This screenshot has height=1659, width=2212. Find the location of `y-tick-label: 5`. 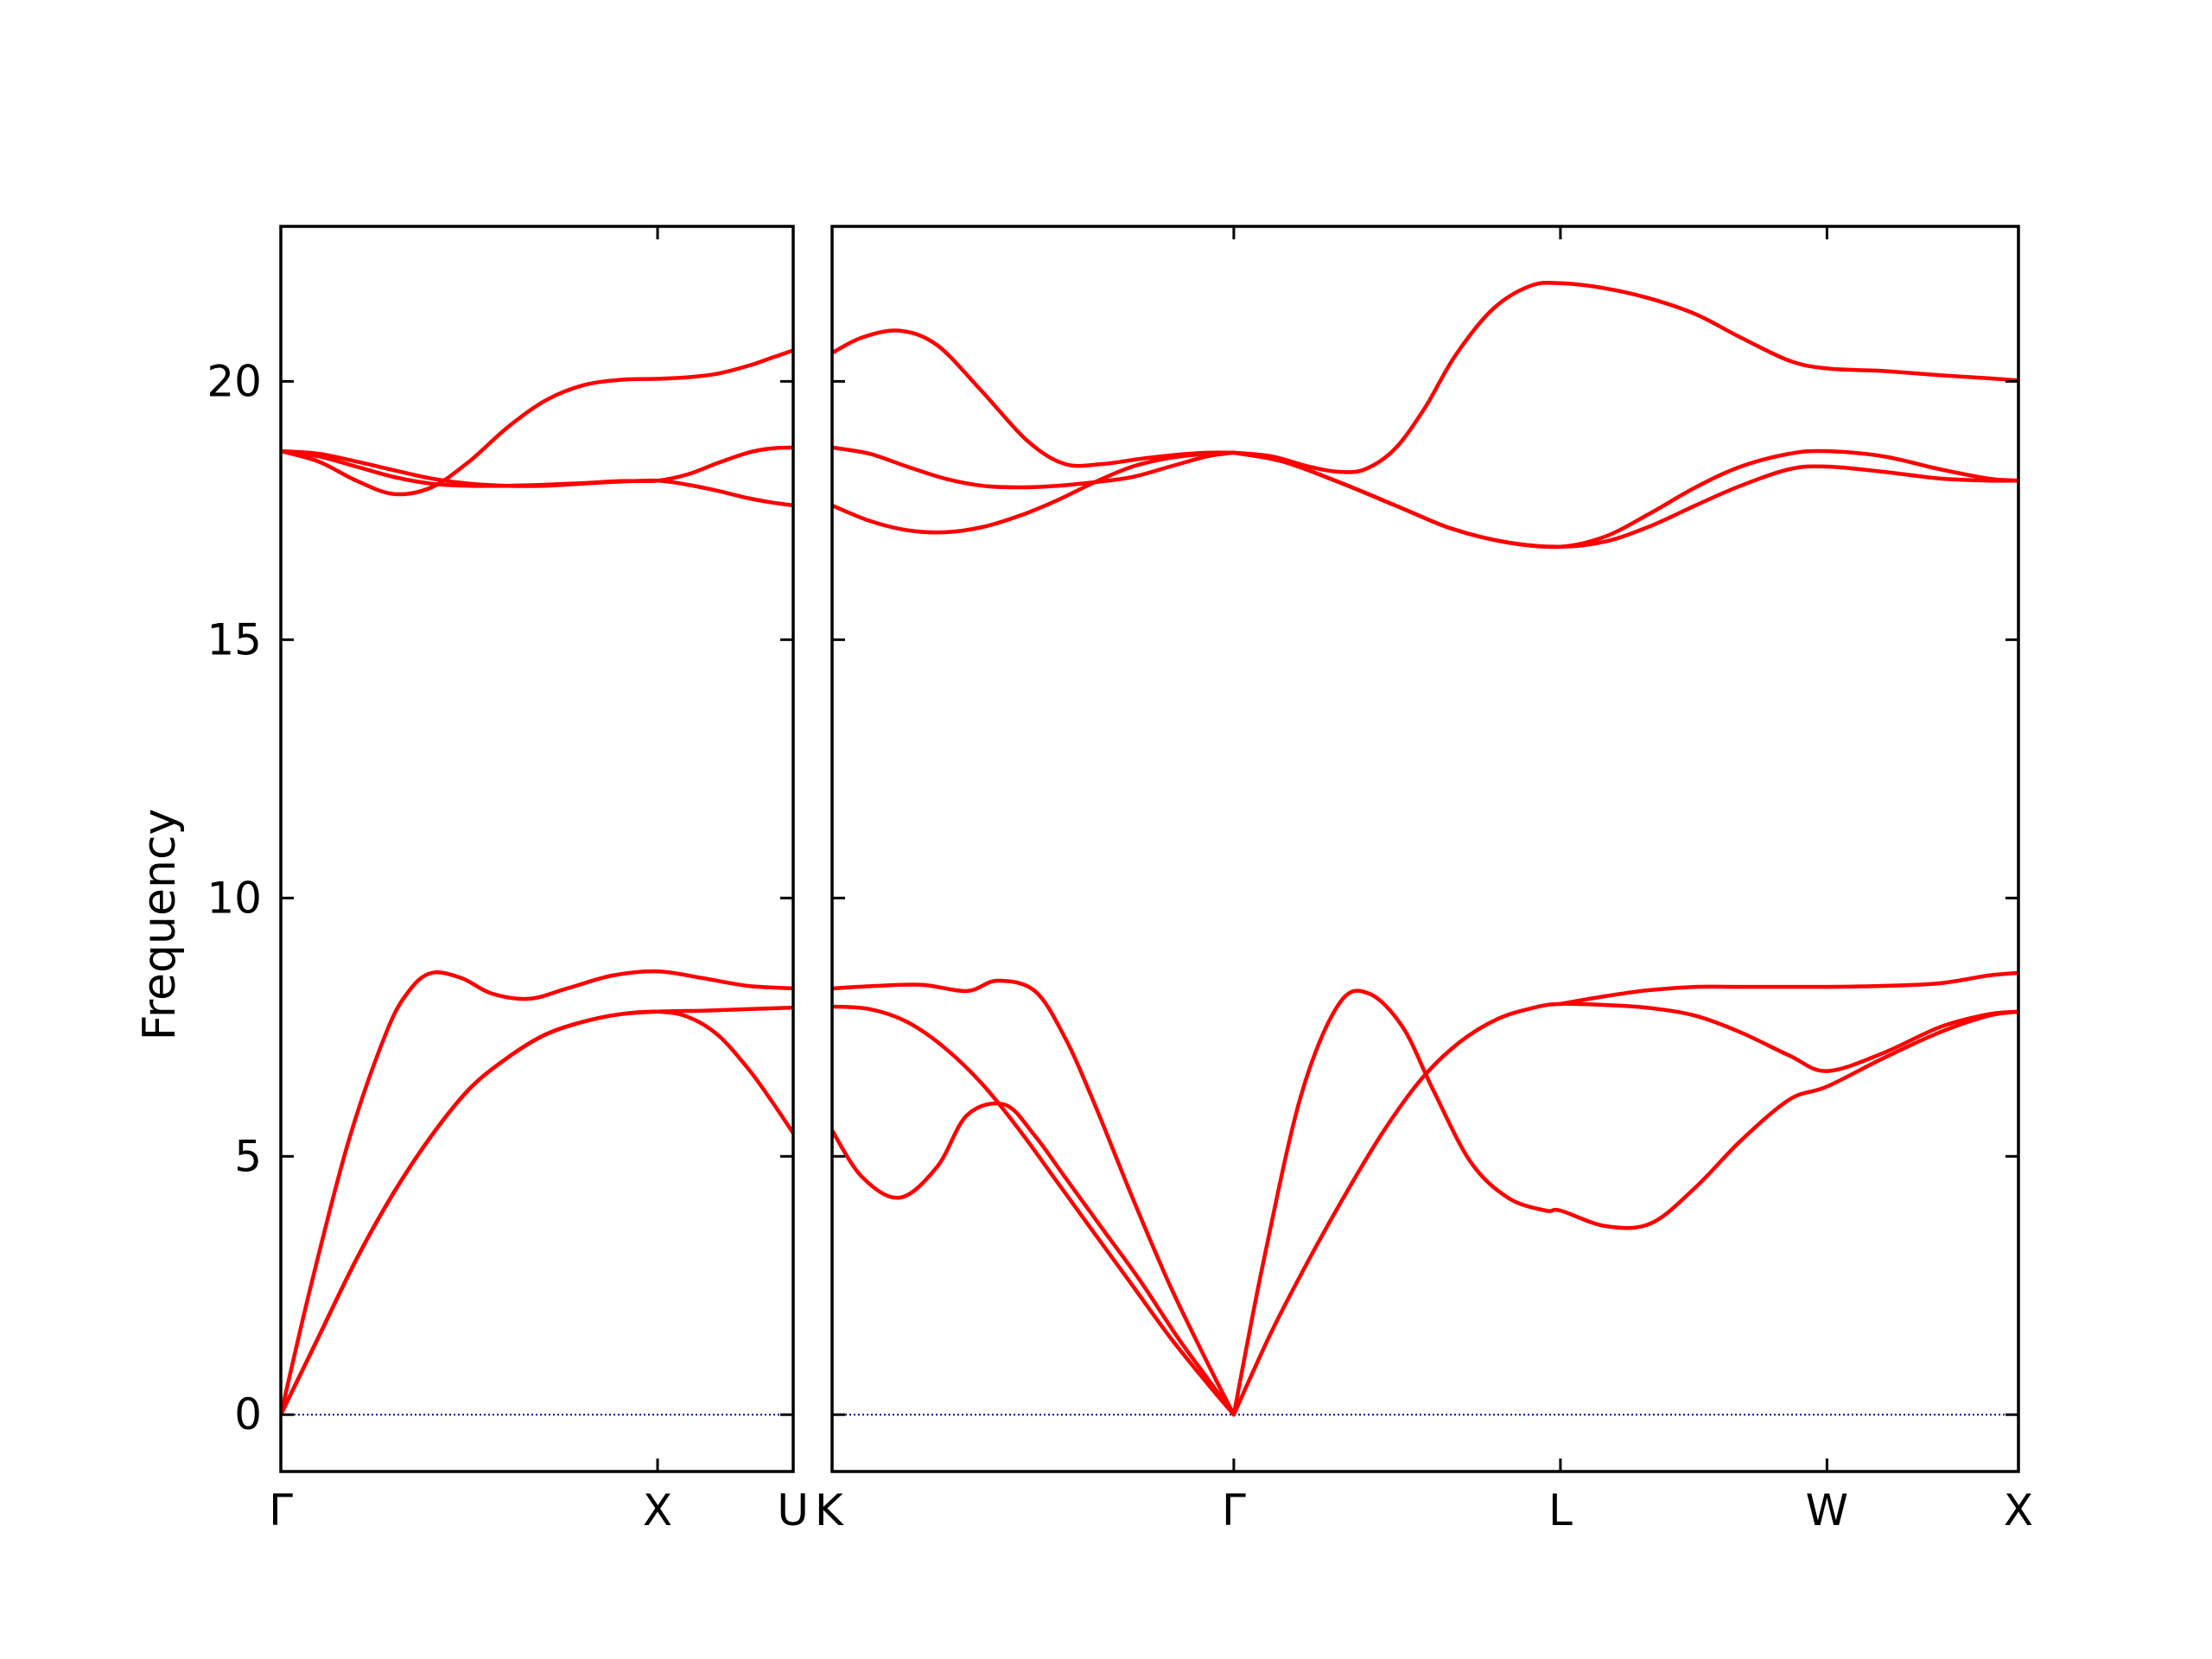

y-tick-label: 5 is located at coordinates (248, 1156).